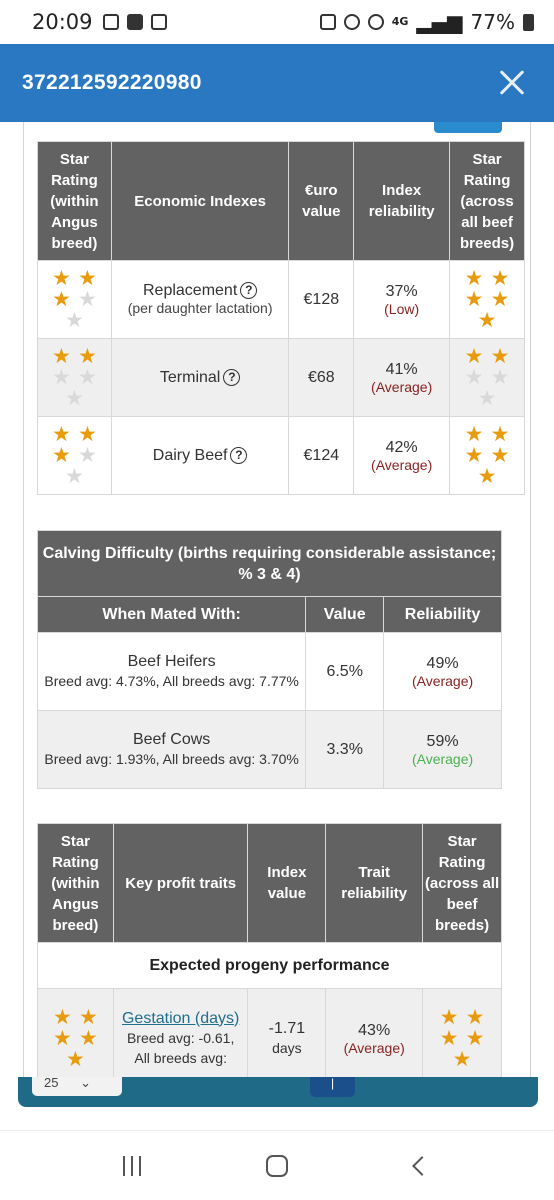 This screenshot has width=554, height=1200. Describe the element at coordinates (442, 614) in the screenshot. I see `header-reliability: Reliability` at that location.